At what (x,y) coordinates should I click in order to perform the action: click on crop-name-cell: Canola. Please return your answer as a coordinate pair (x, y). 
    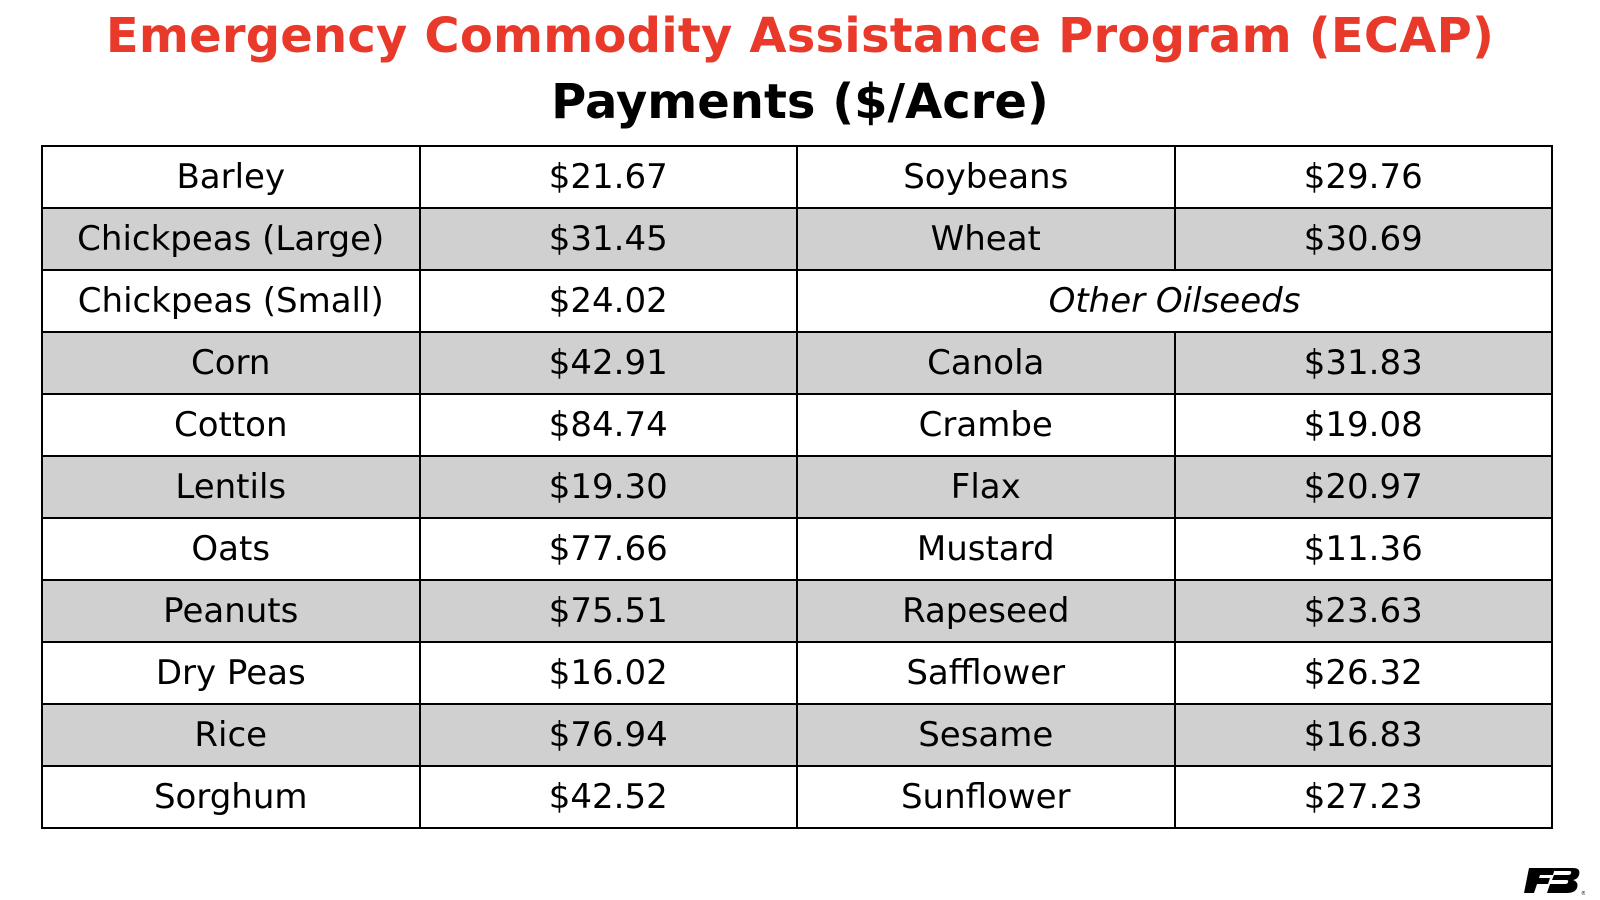
    Looking at the image, I should click on (986, 363).